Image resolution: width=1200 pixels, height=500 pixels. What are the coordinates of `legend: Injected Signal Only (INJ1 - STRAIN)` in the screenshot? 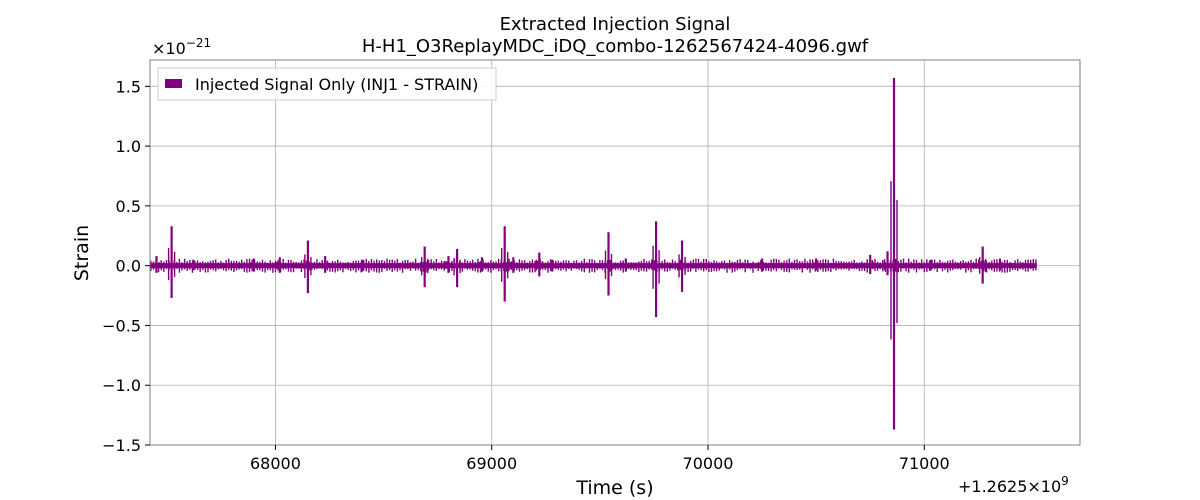 It's located at (327, 84).